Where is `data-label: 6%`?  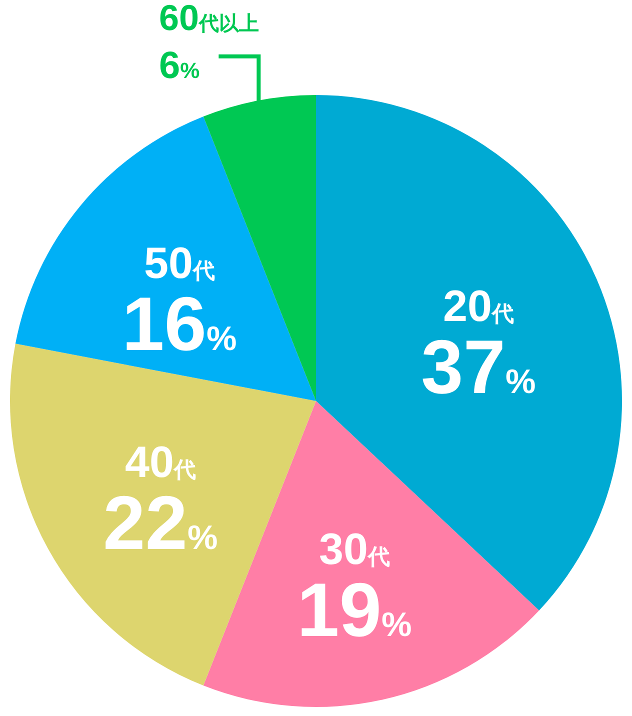
data-label: 6% is located at coordinates (179, 66).